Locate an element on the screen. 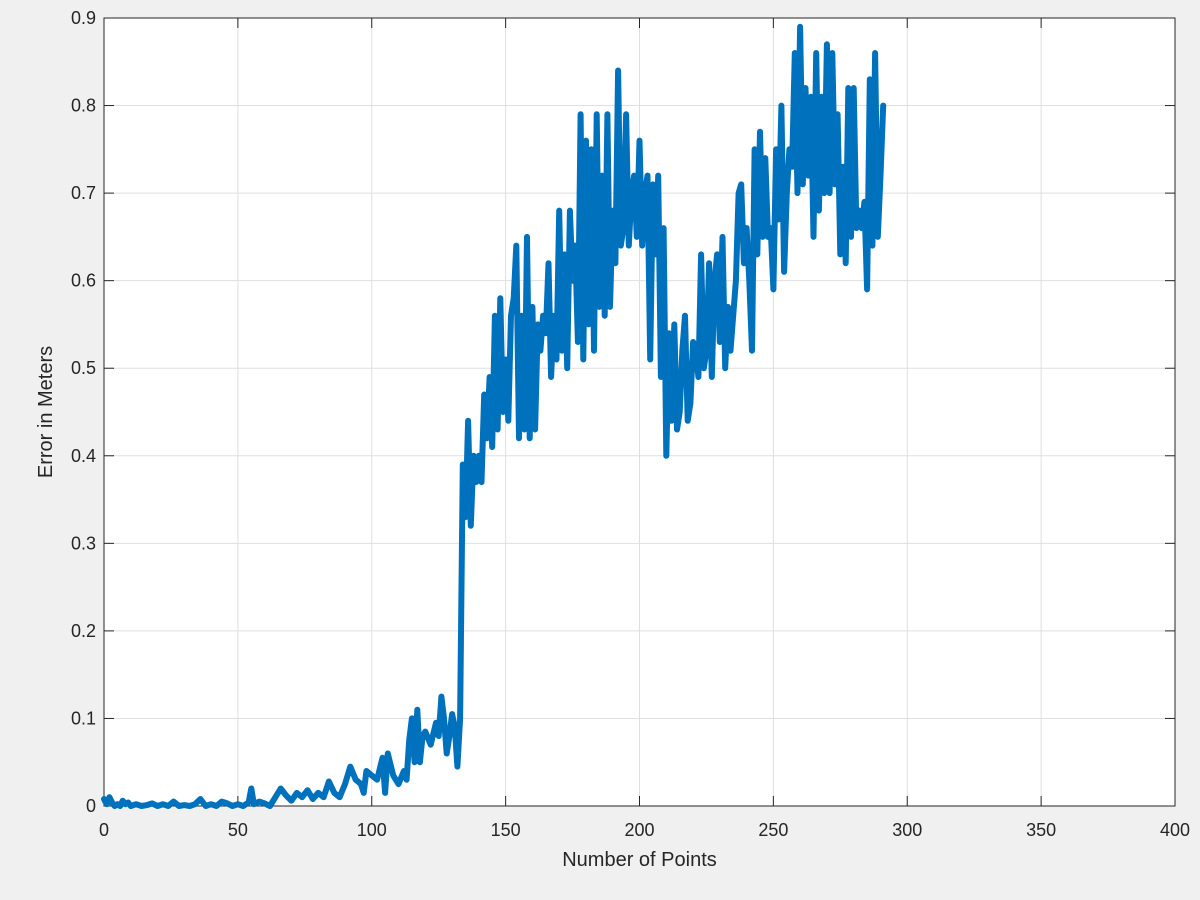  x-tick-label: 100 is located at coordinates (372, 830).